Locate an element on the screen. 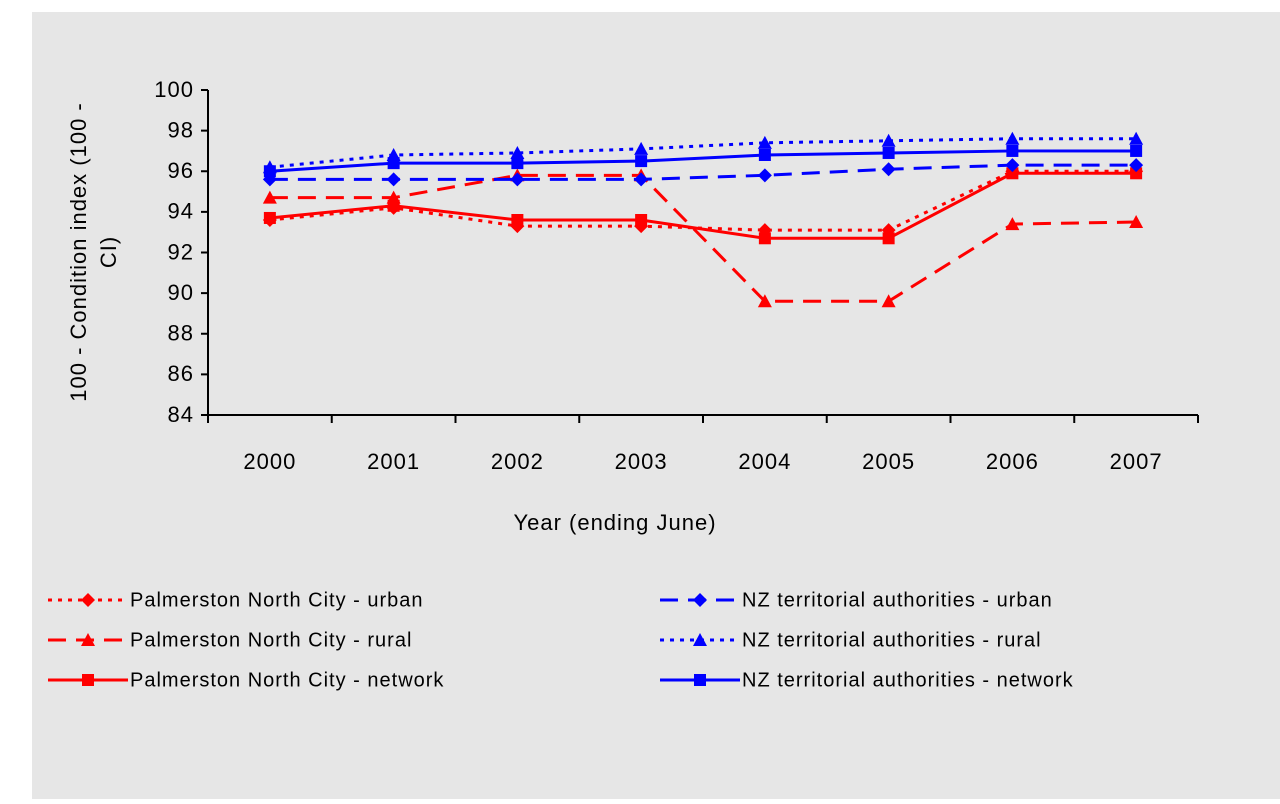 The width and height of the screenshot is (1280, 804). x-axis-label: Year (ending June) is located at coordinates (614, 522).